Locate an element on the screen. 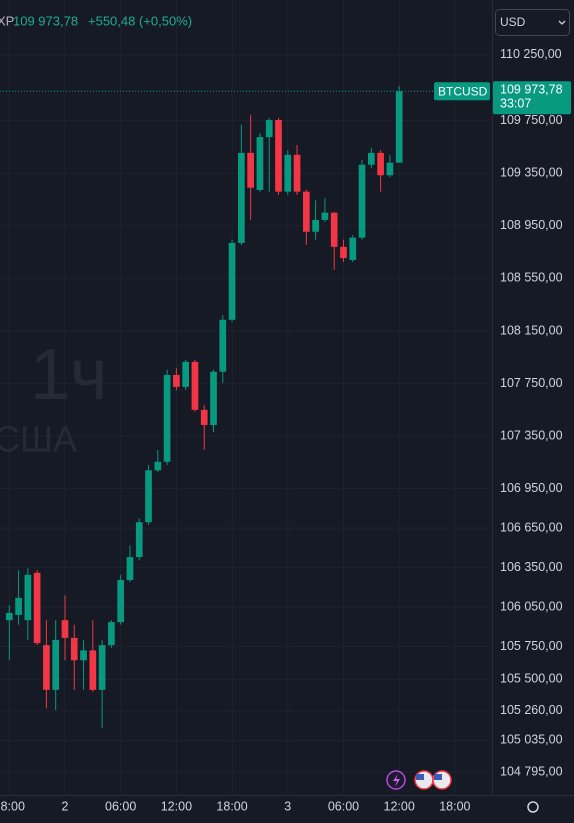  dropdown-arrow is located at coordinates (562, 22).